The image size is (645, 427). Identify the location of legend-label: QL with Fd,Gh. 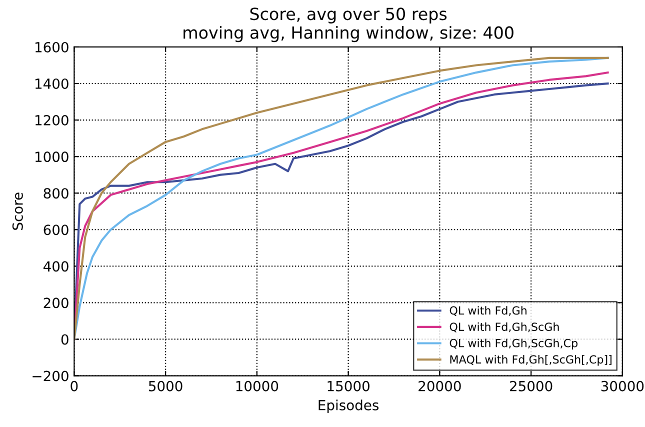
(488, 311).